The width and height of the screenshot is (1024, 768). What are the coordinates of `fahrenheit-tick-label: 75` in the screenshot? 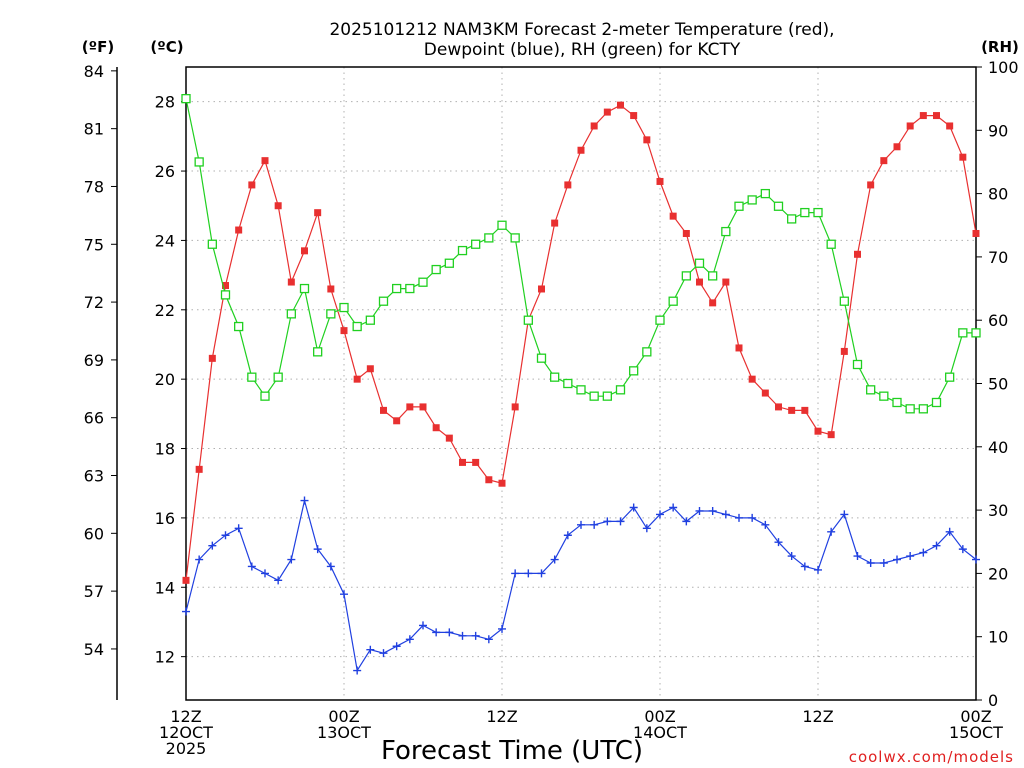 It's located at (94, 244).